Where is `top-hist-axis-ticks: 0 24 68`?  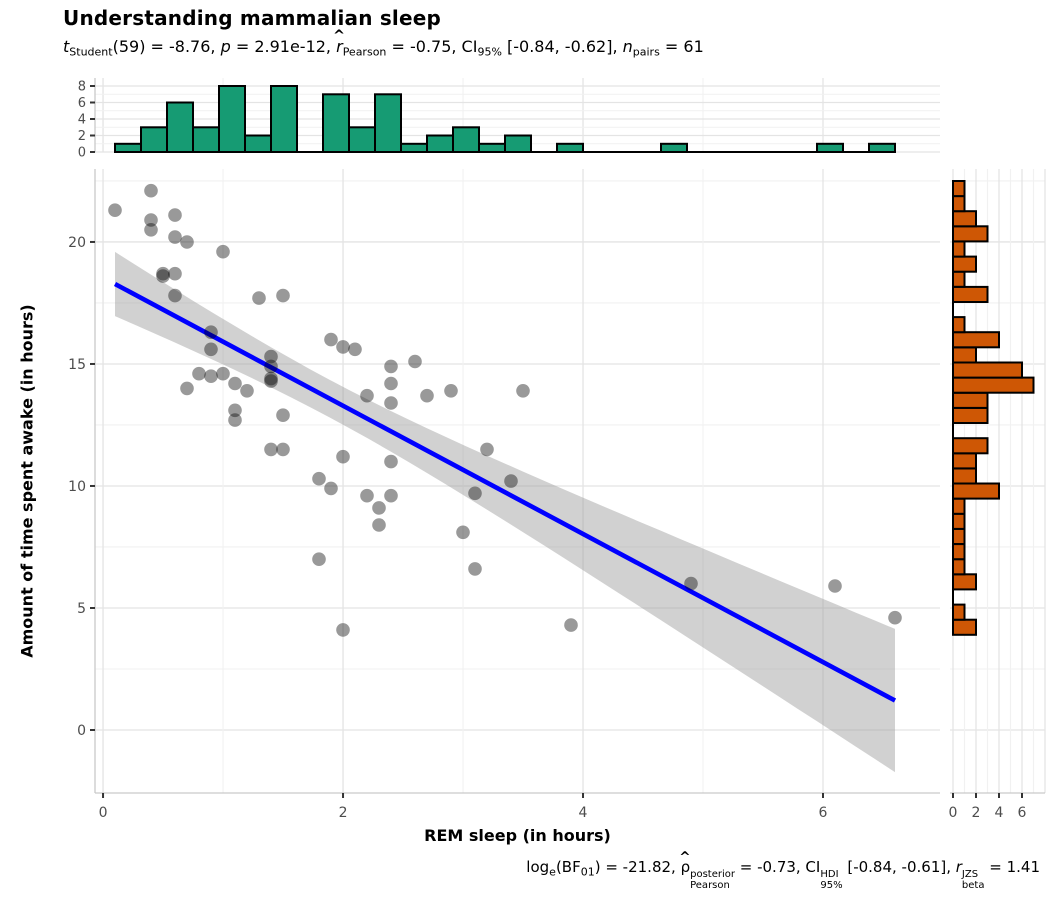
top-hist-axis-ticks: 0 24 68 is located at coordinates (86, 120).